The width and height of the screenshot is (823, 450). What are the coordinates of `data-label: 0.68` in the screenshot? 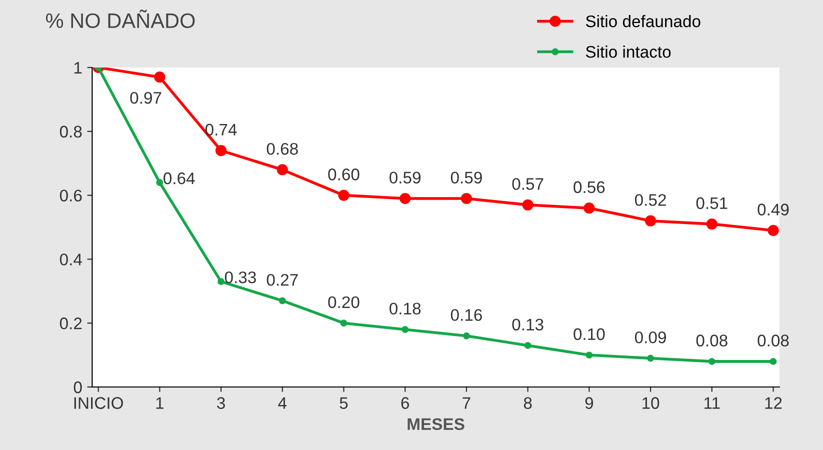 It's located at (282, 148).